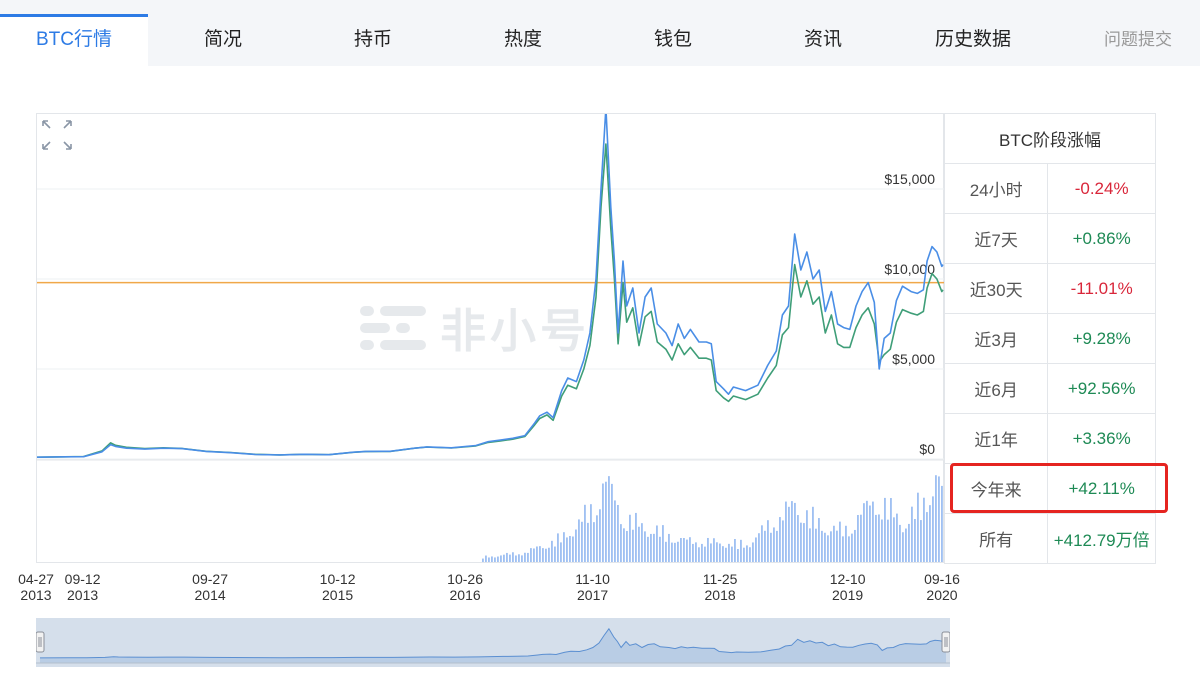  I want to click on navigator-handle-right, so click(945, 642).